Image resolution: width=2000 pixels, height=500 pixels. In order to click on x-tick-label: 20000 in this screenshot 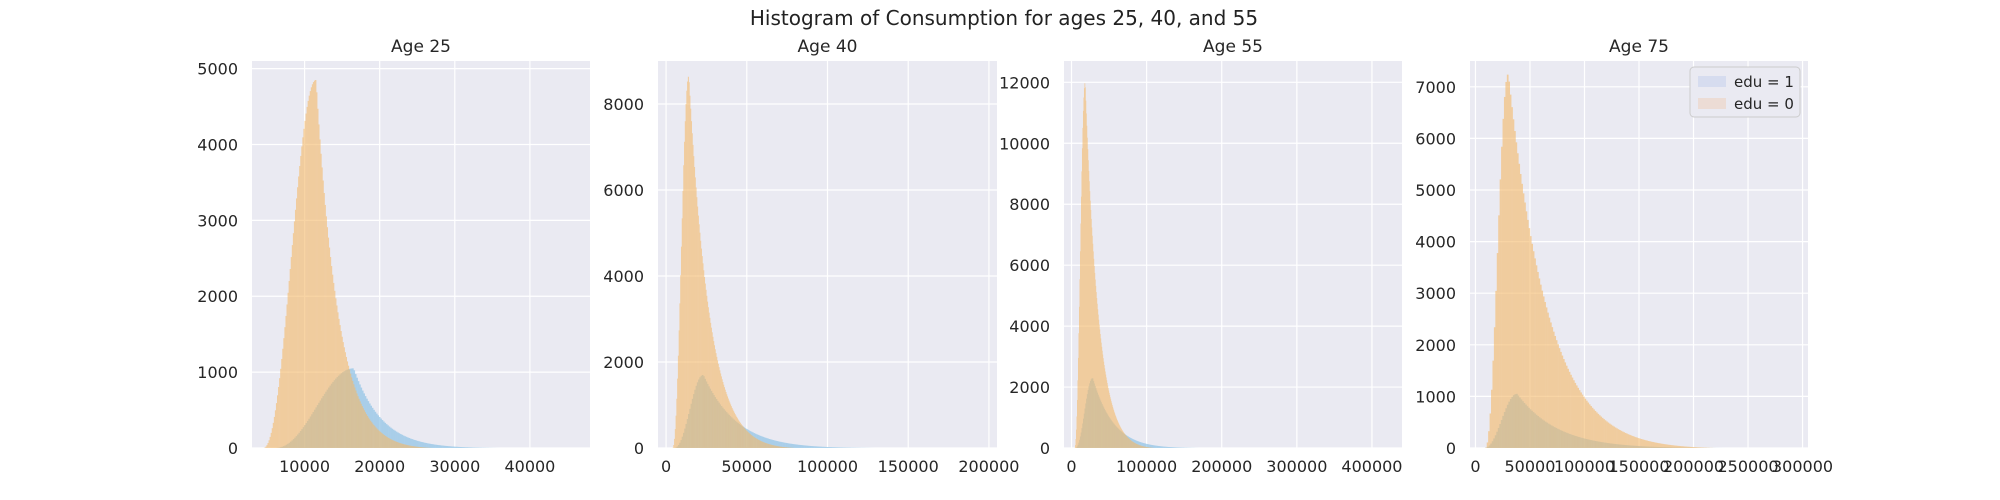, I will do `click(379, 466)`.